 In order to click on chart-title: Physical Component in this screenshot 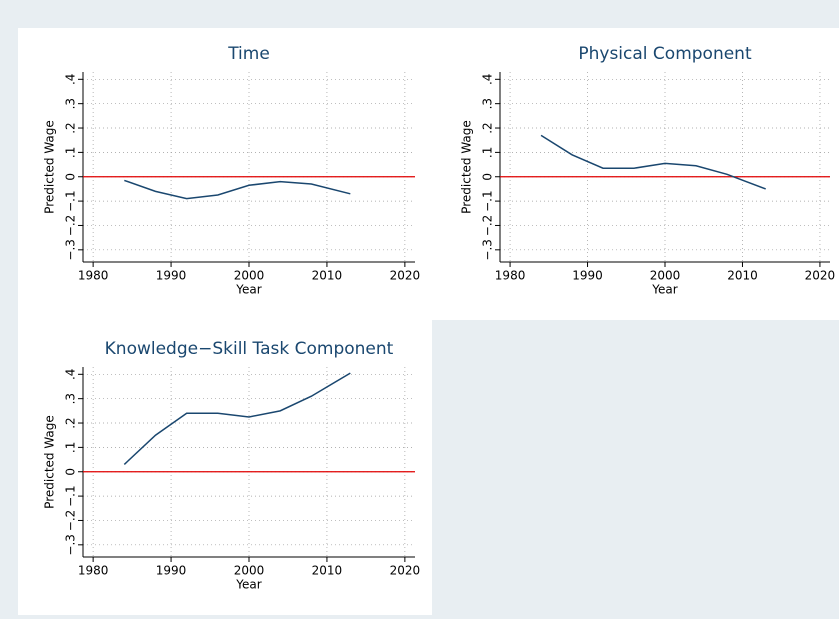, I will do `click(665, 54)`.